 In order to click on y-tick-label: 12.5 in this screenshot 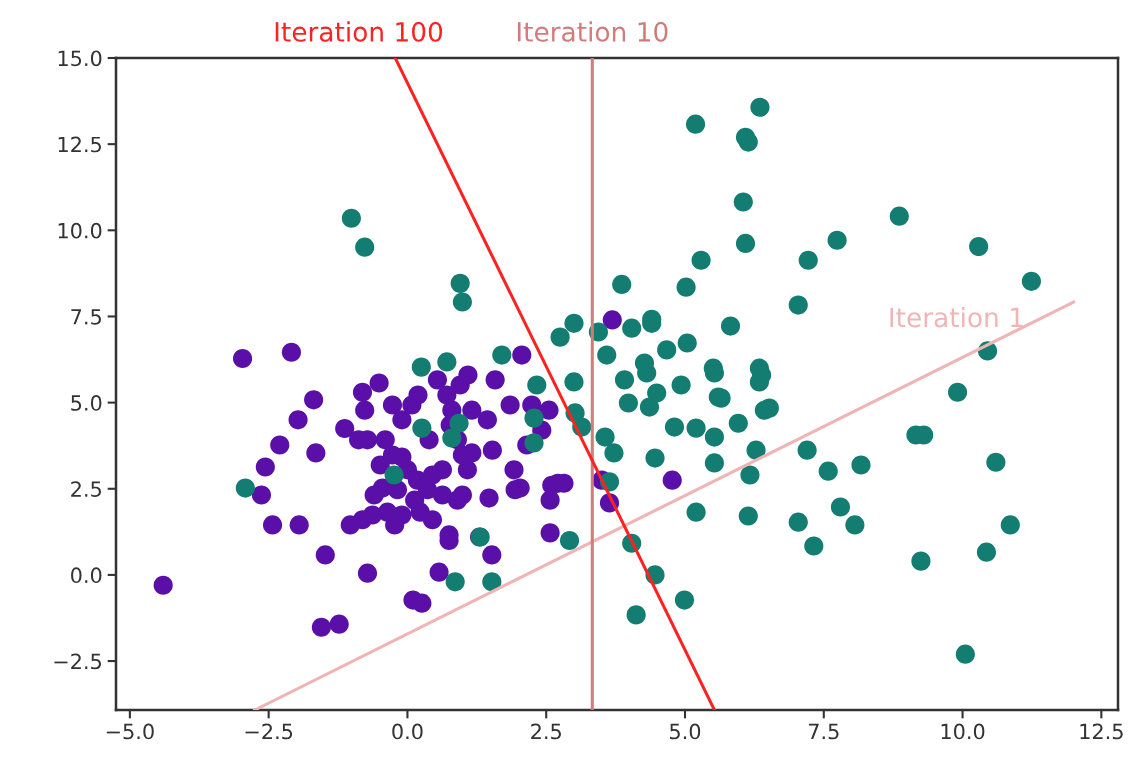, I will do `click(79, 144)`.